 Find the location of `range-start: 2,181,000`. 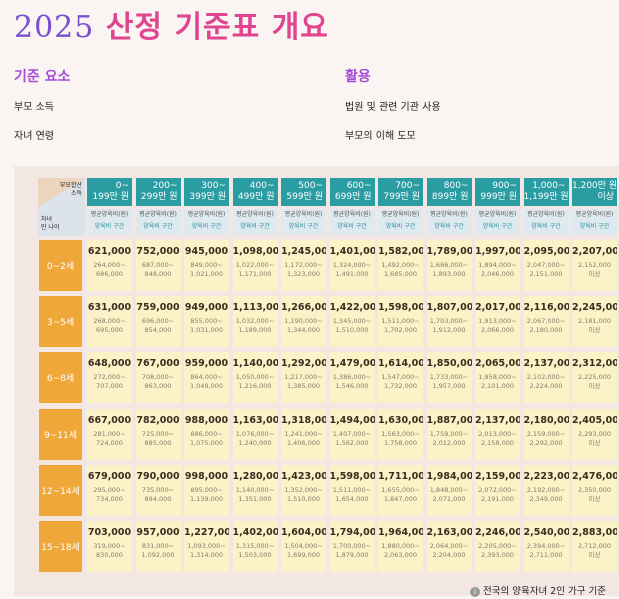

range-start: 2,181,000 is located at coordinates (594, 321).